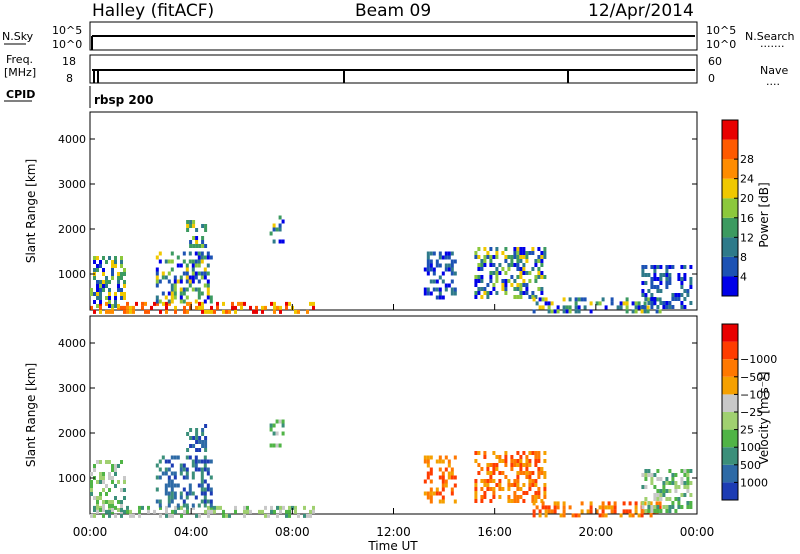 This screenshot has height=554, width=800. Describe the element at coordinates (697, 532) in the screenshot. I see `time-tick-label-6: 00:00` at that location.